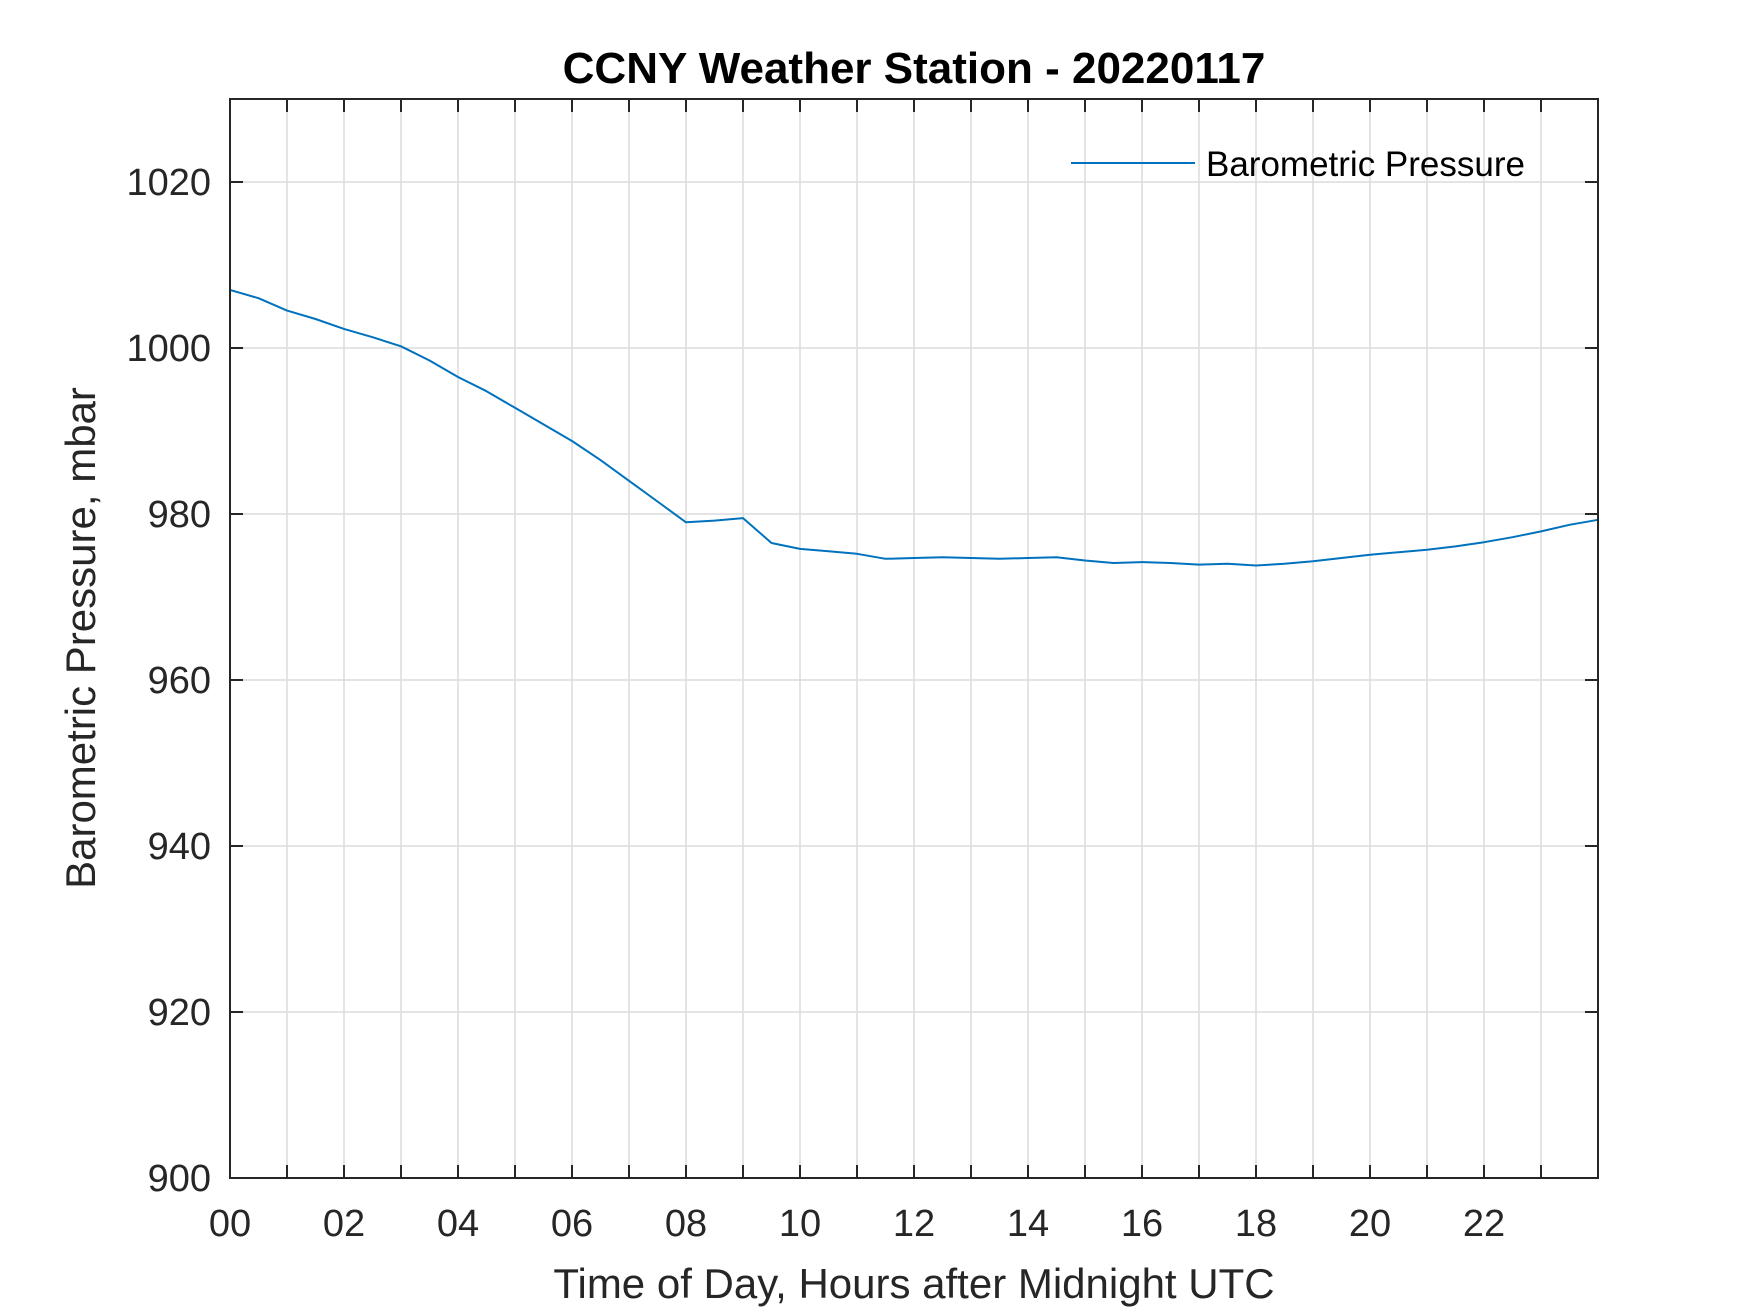 This screenshot has height=1313, width=1750. Describe the element at coordinates (179, 515) in the screenshot. I see `y-tick-label: 980` at that location.